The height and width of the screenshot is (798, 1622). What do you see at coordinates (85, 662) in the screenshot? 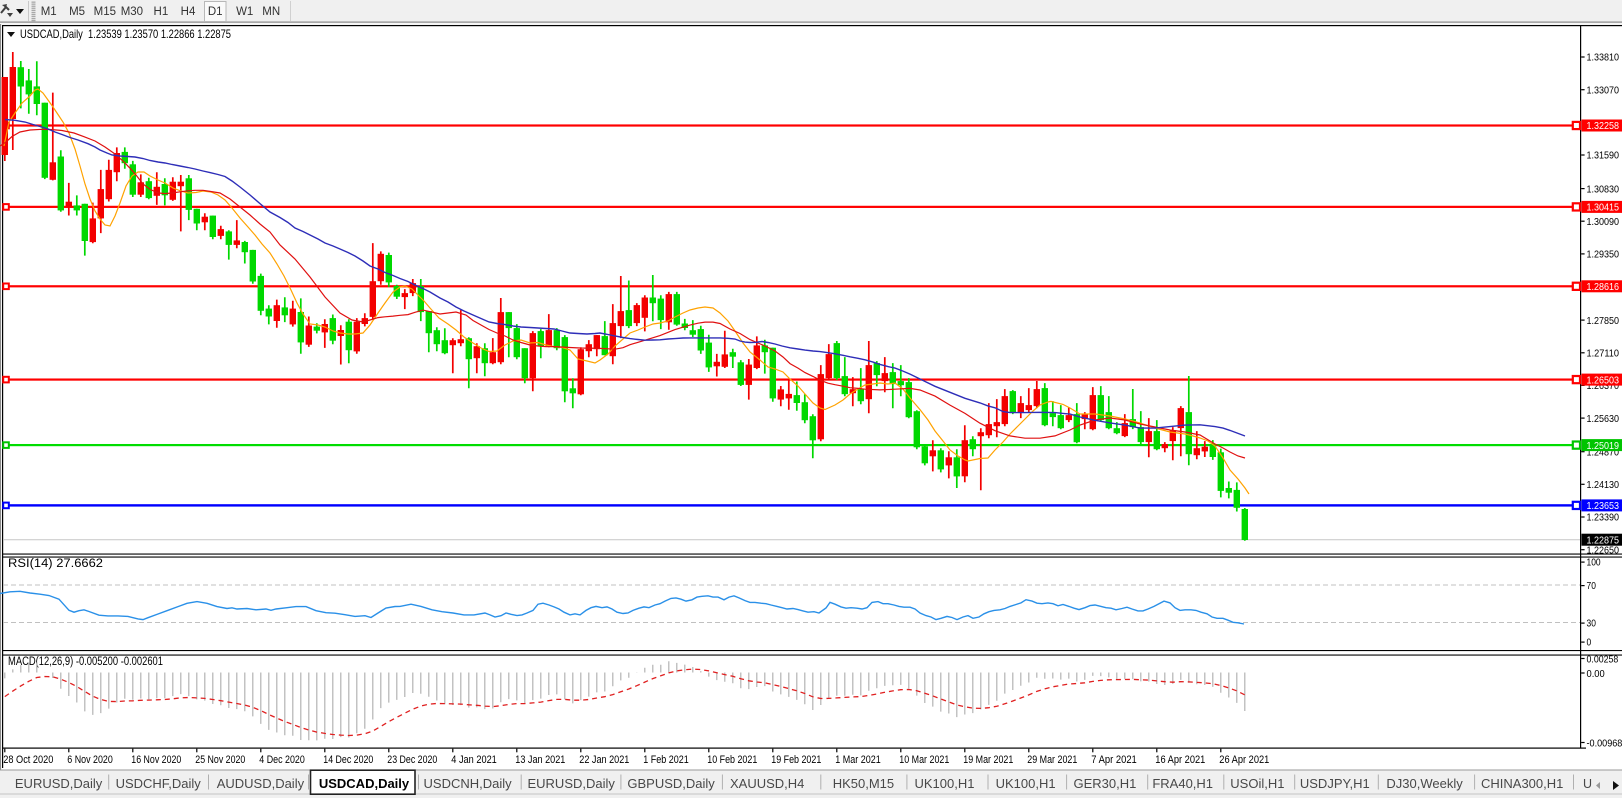
I see `svg-text:MACD(12,26,9) -0.005200 -0.002: MACD(12,26,9) -0.005200 -0.002601` at bounding box center [85, 662].